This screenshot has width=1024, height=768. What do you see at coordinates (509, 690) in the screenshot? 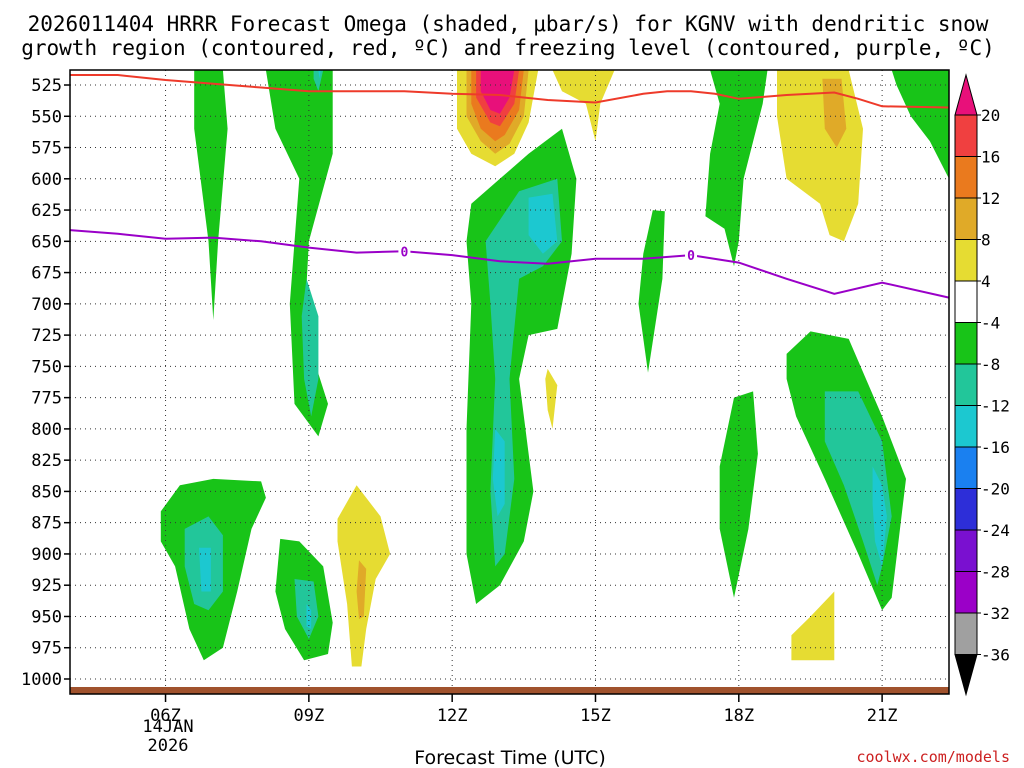
I see `ground-terrain-bar` at bounding box center [509, 690].